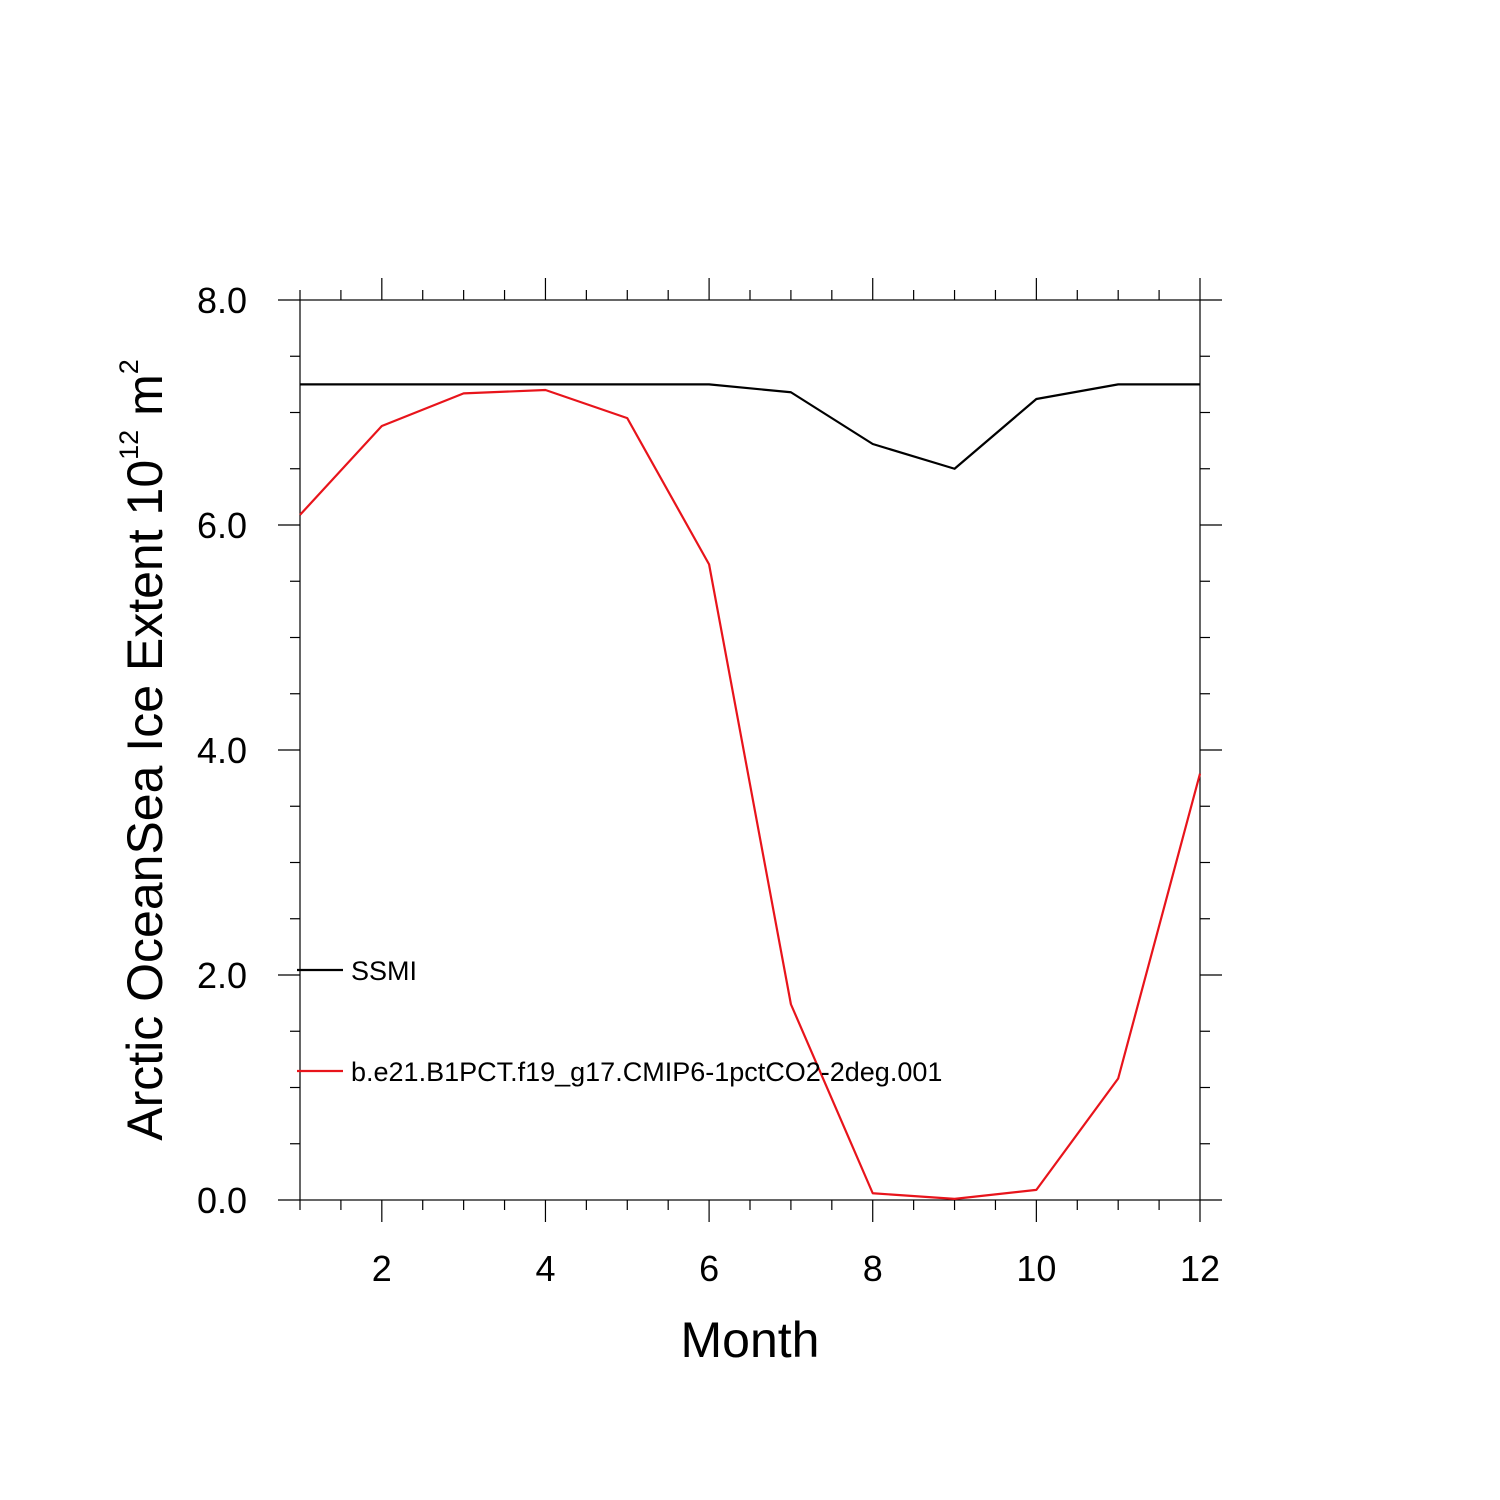 The width and height of the screenshot is (1500, 1500). Describe the element at coordinates (873, 1268) in the screenshot. I see `x-tick-label: 8` at that location.